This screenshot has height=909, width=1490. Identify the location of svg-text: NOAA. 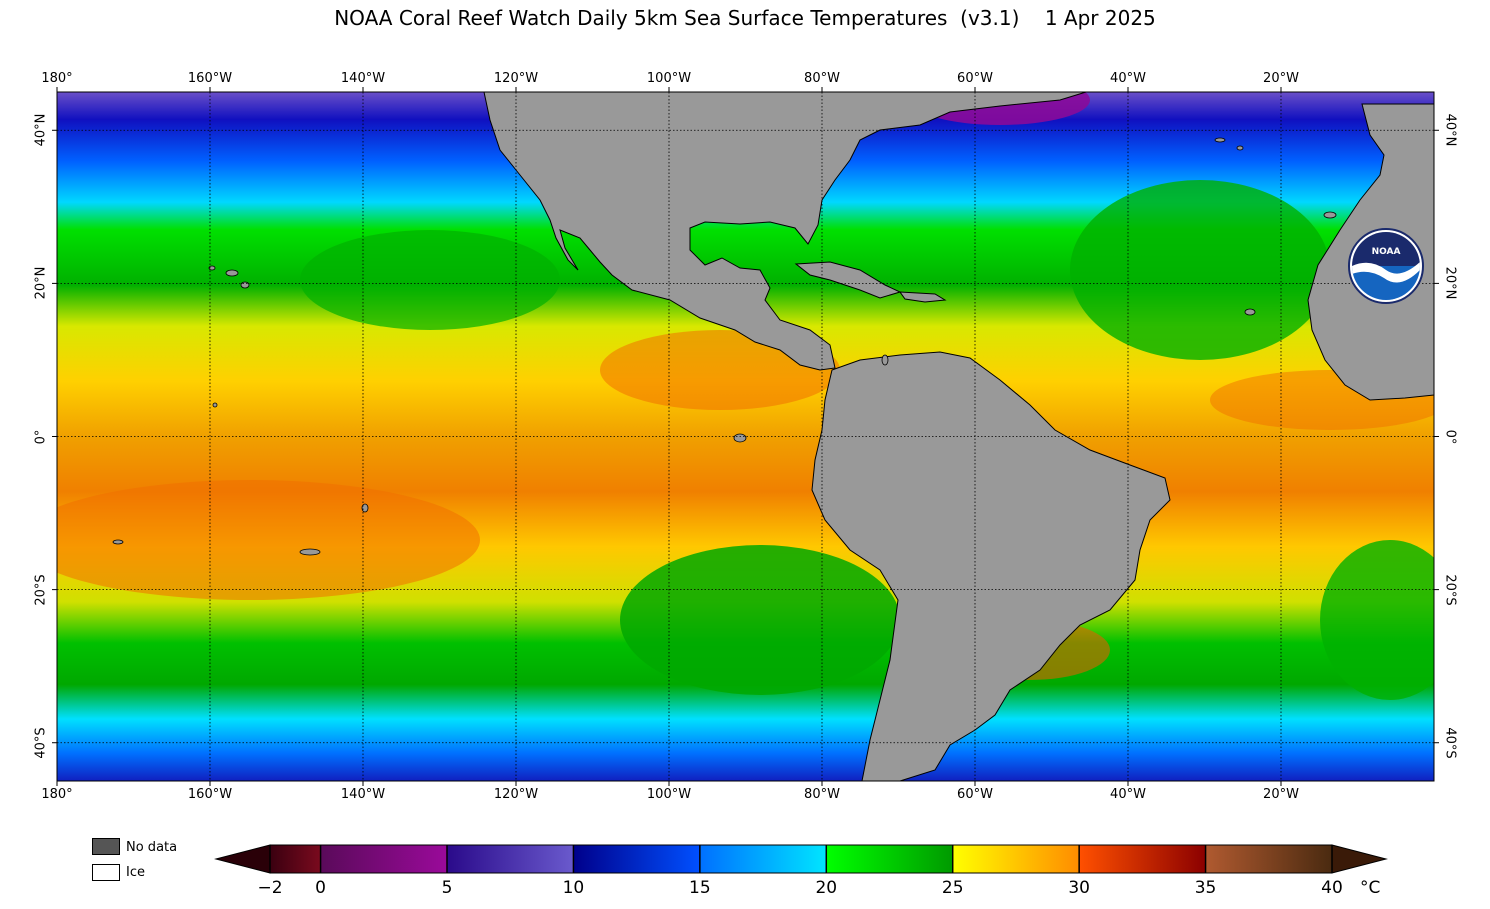
(1386, 252).